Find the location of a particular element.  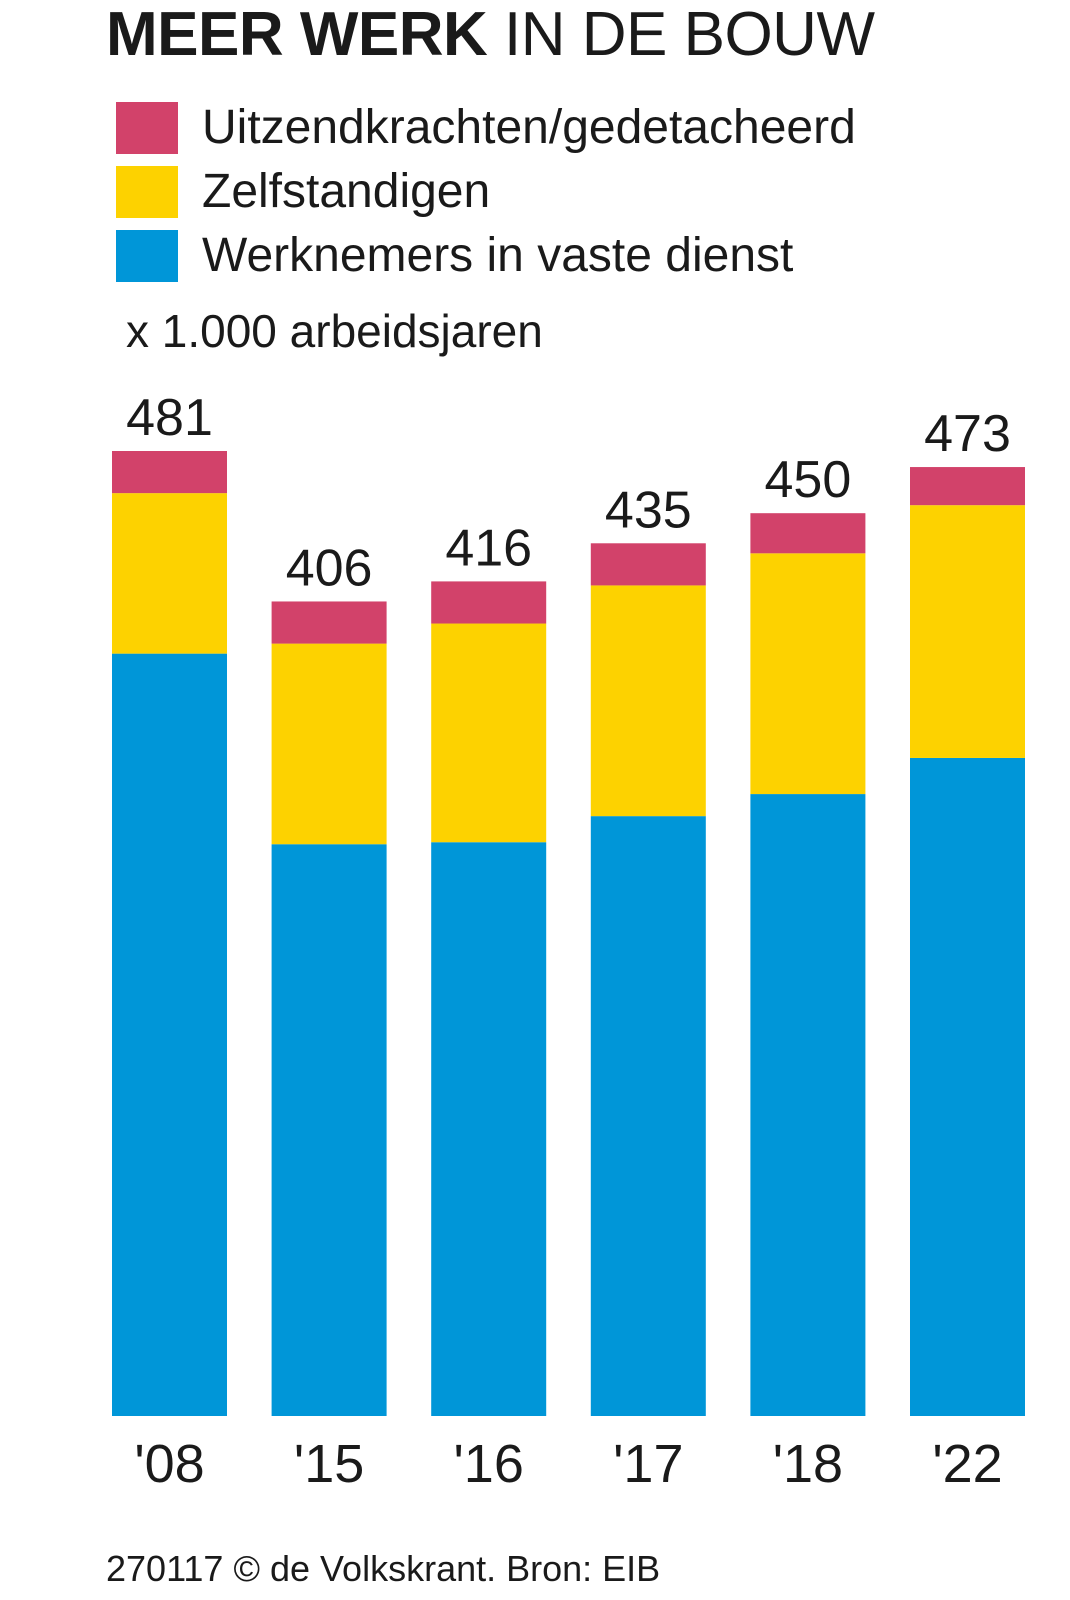

bar-total-label: 416 is located at coordinates (488, 548).